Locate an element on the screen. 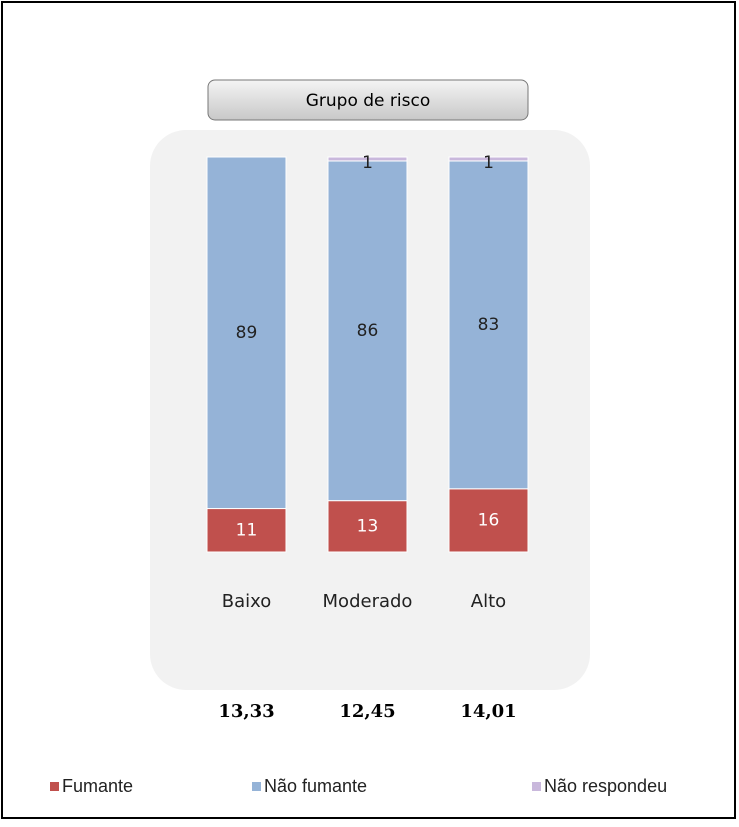 The width and height of the screenshot is (739, 827). footer-label: 13,33 is located at coordinates (246, 711).